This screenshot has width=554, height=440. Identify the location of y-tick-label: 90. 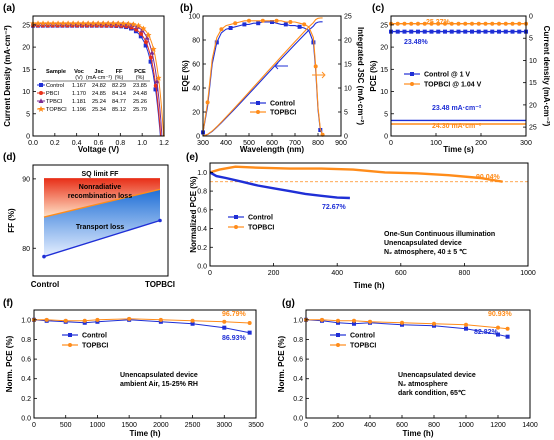
(26, 179).